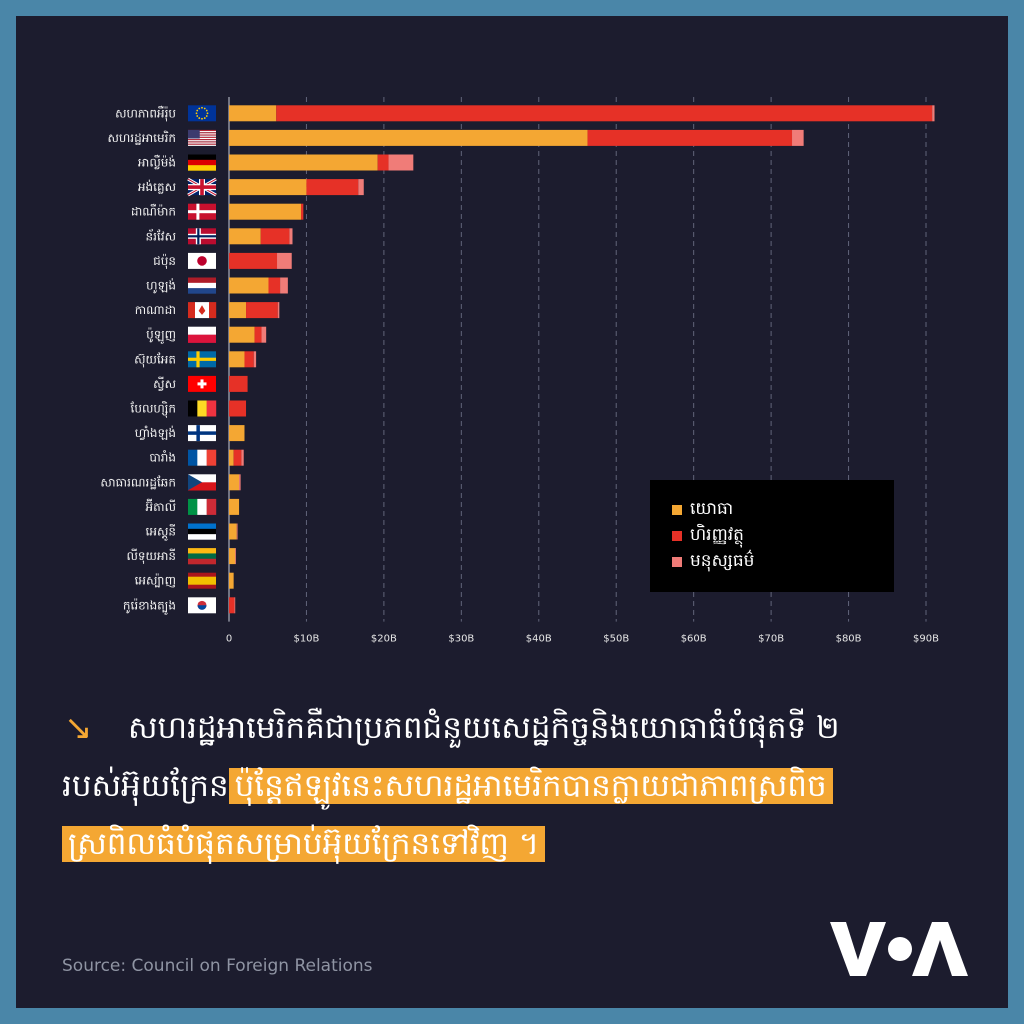  What do you see at coordinates (899, 949) in the screenshot?
I see `voa-logo` at bounding box center [899, 949].